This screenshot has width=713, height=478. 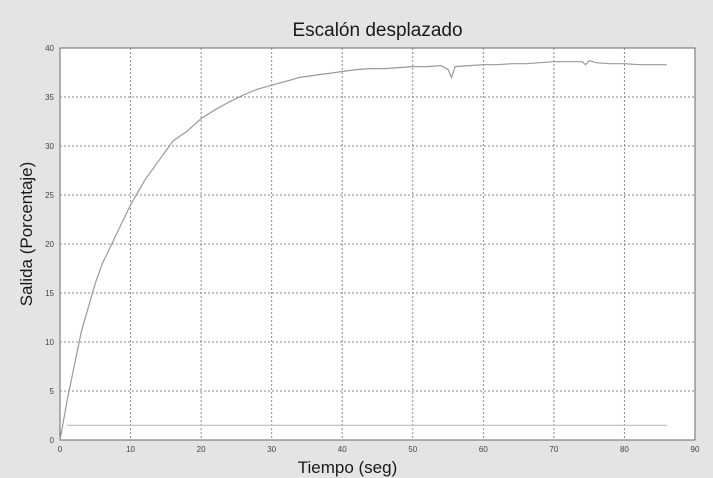 I want to click on y-tick-label: 35, so click(x=49, y=97).